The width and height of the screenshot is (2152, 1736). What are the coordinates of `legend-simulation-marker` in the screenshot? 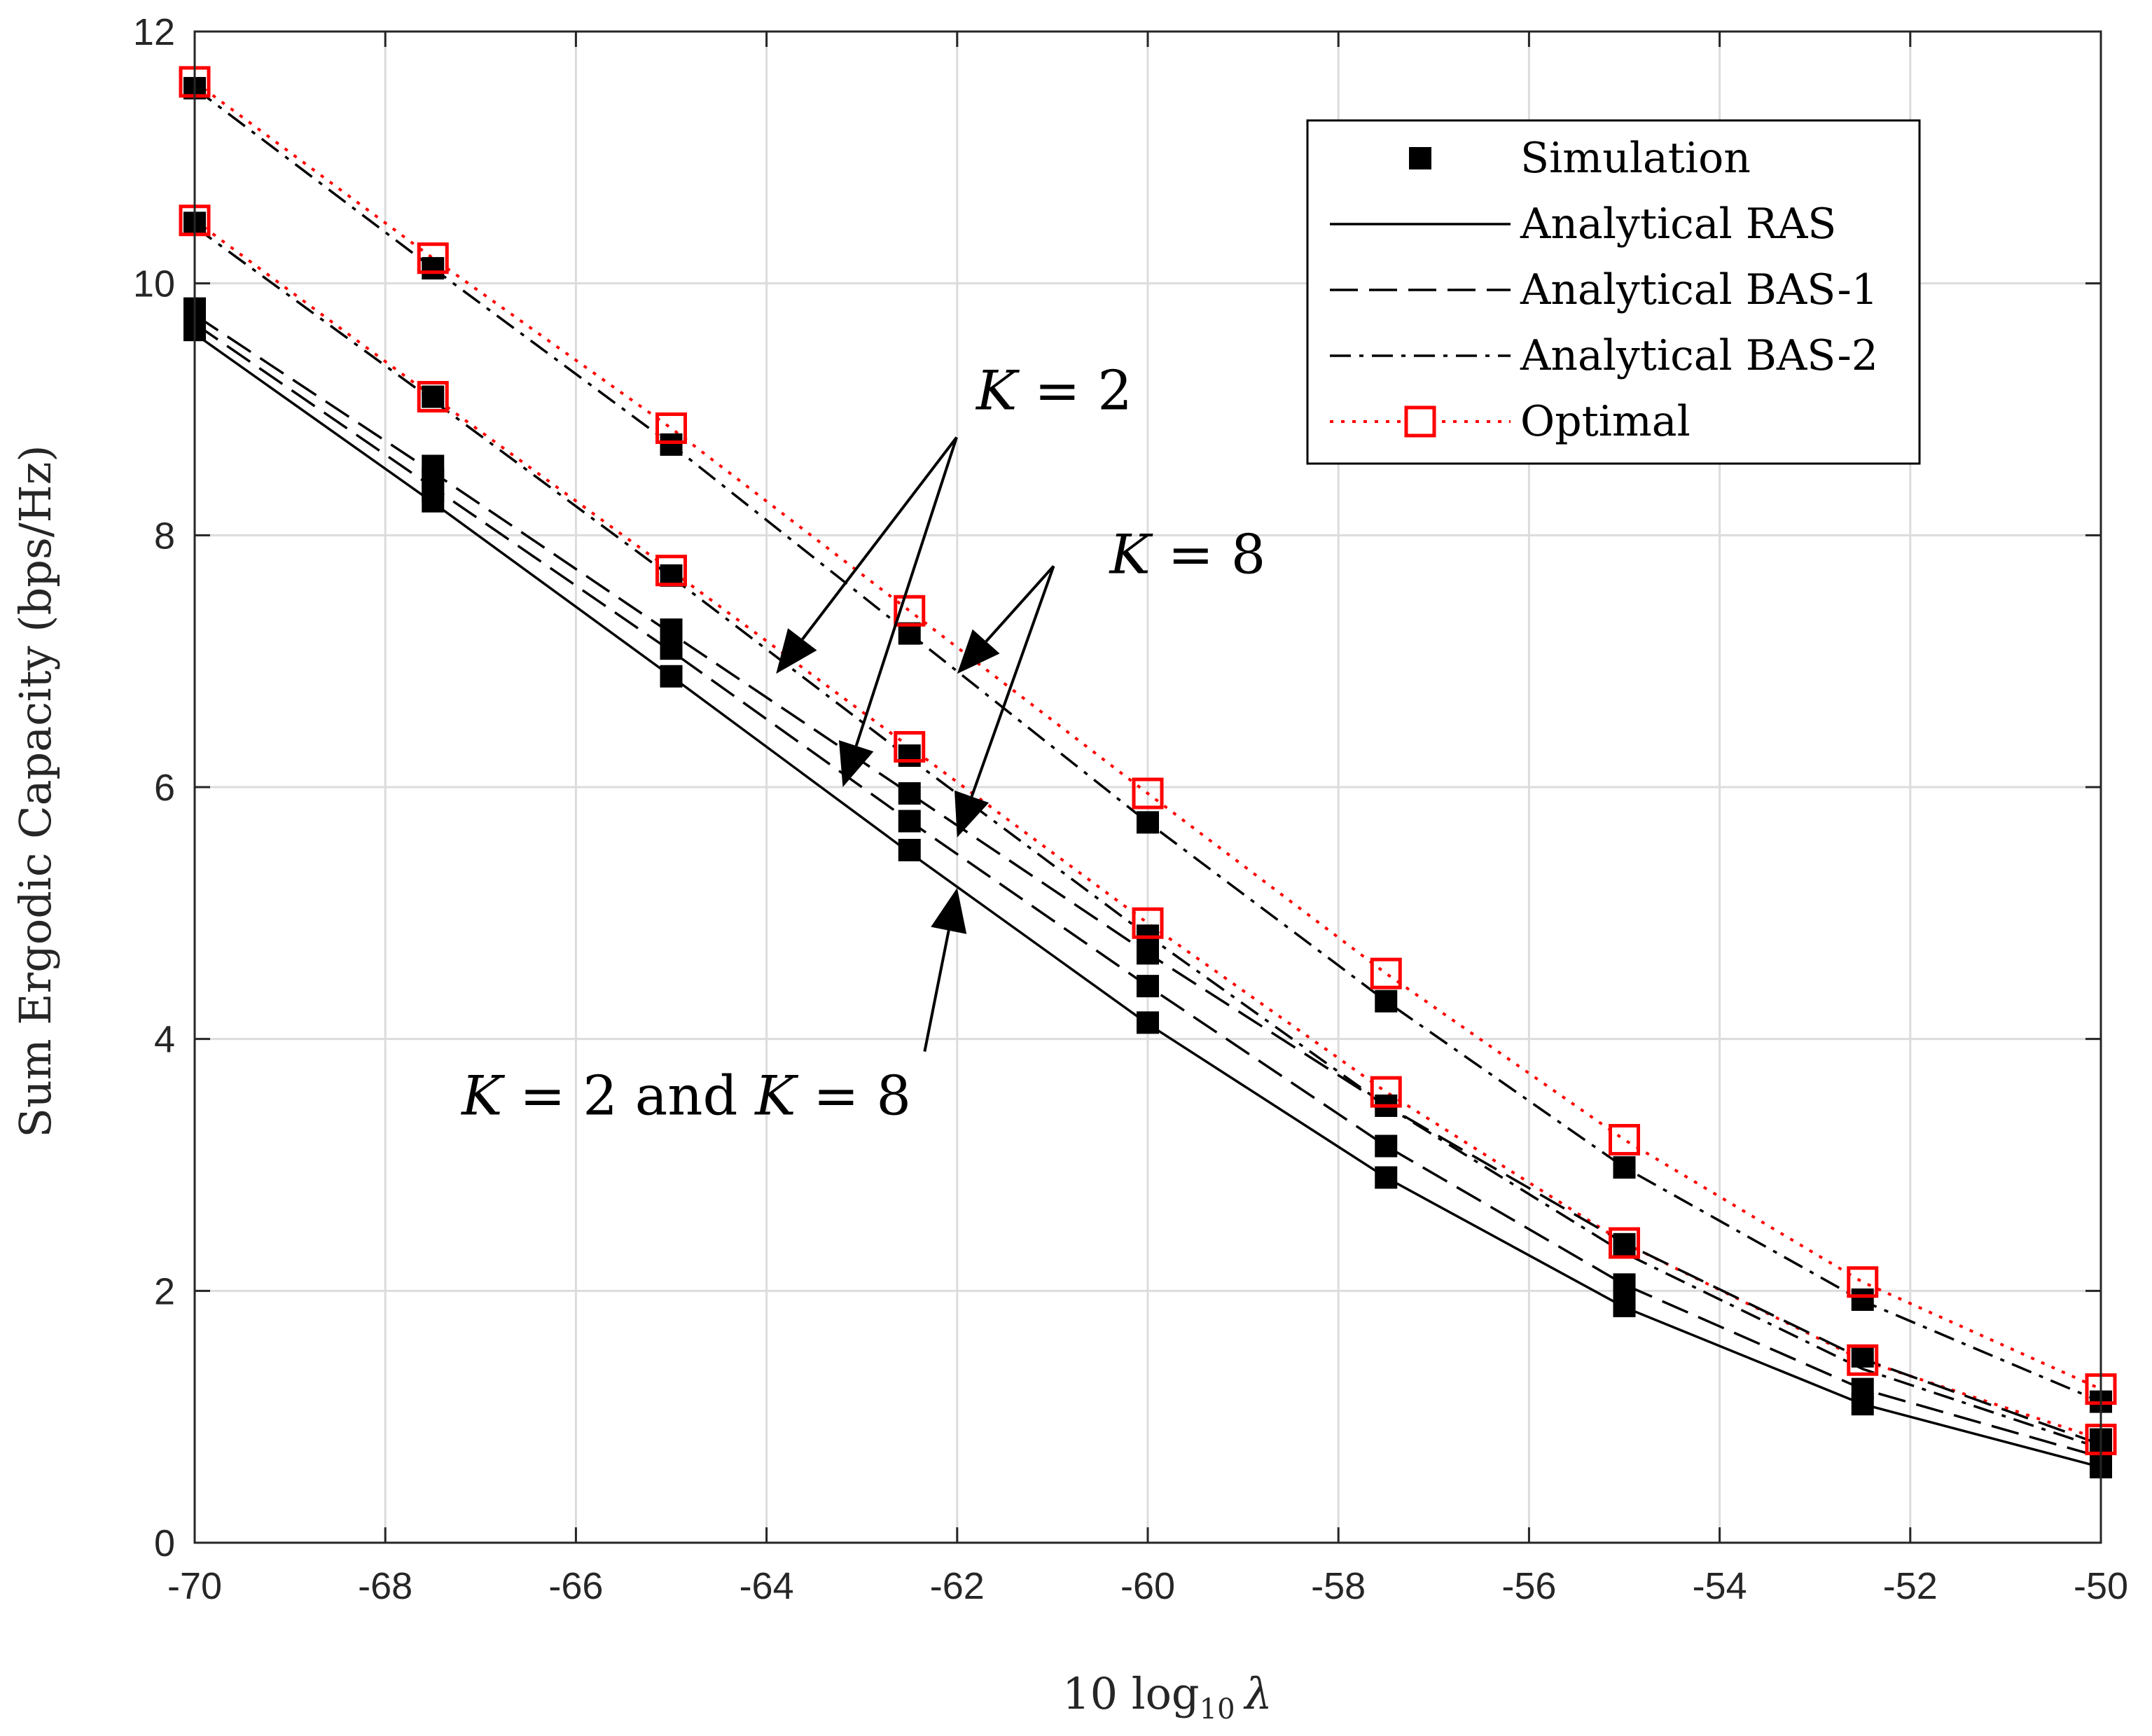 It's located at (1420, 158).